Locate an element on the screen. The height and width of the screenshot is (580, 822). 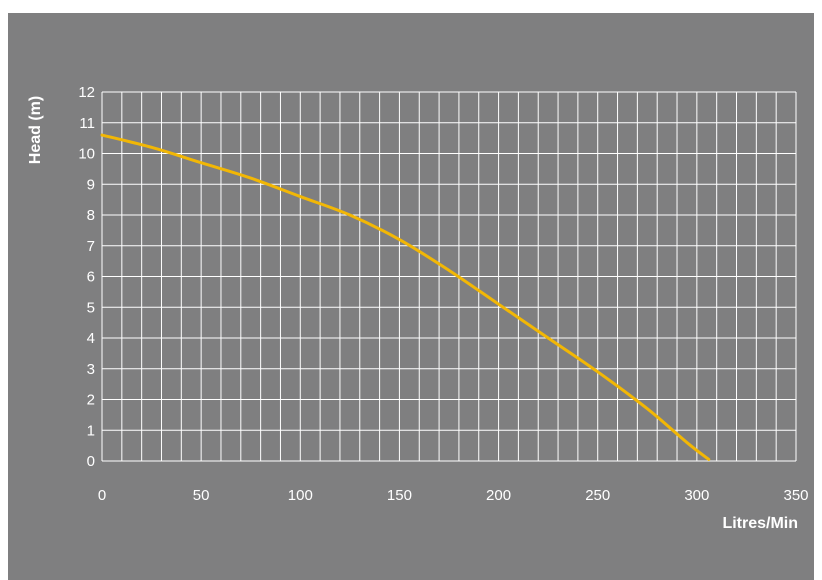
y-tick-label: 8 is located at coordinates (91, 215).